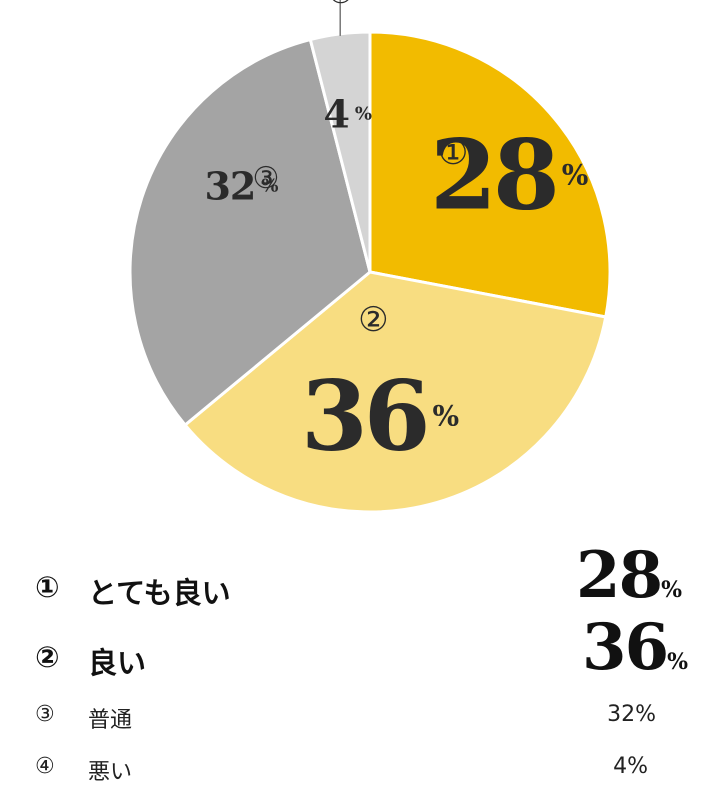 The height and width of the screenshot is (786, 722). What do you see at coordinates (630, 766) in the screenshot?
I see `legend-value-4: 4%` at bounding box center [630, 766].